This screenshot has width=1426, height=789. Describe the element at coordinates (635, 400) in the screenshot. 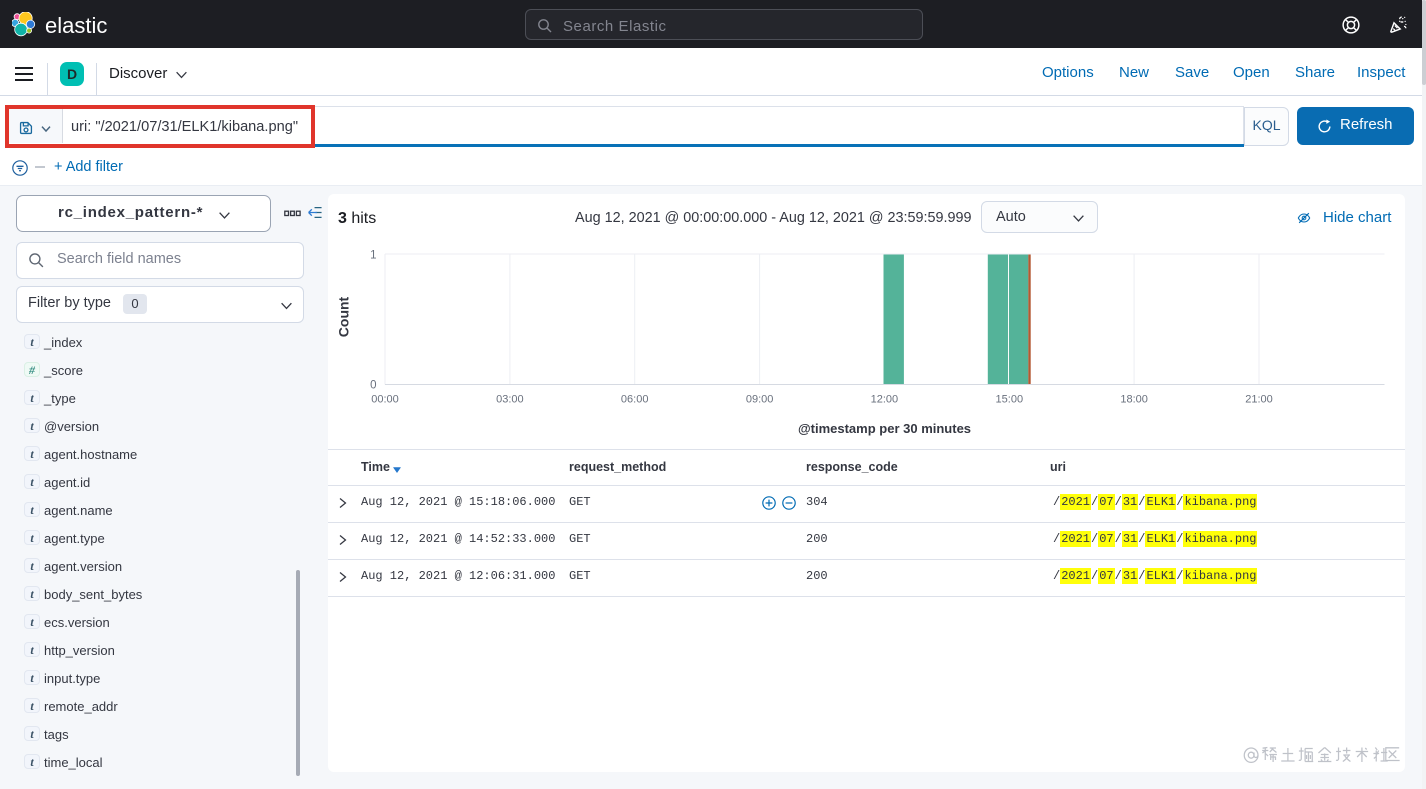

I see `svg-text: 06:00` at that location.